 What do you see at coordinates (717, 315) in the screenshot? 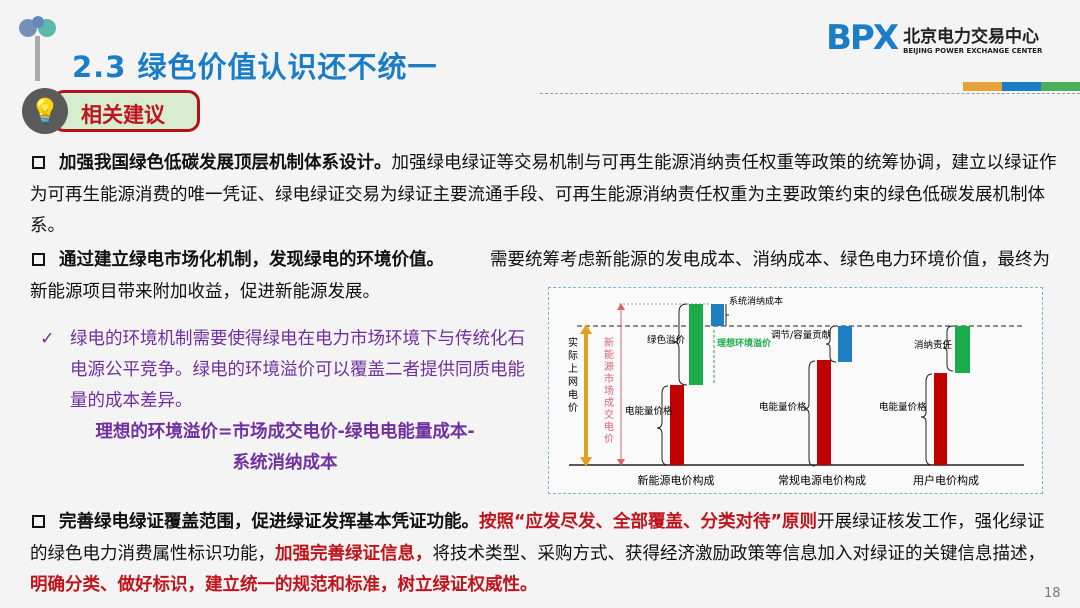
I see `system-cost-bar` at bounding box center [717, 315].